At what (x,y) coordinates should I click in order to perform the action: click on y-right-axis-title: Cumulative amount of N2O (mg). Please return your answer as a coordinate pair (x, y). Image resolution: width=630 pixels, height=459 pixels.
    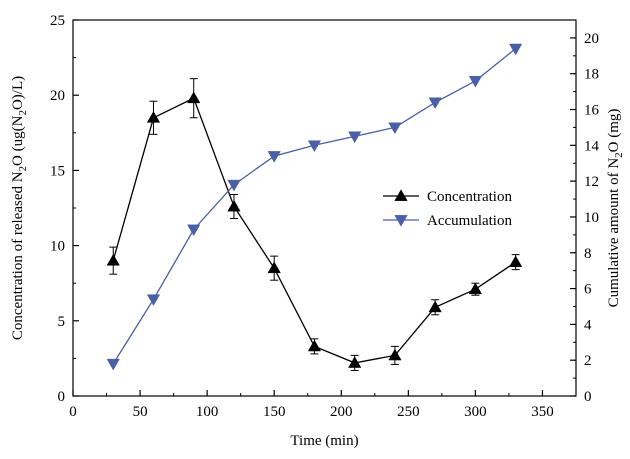
    Looking at the image, I should click on (615, 208).